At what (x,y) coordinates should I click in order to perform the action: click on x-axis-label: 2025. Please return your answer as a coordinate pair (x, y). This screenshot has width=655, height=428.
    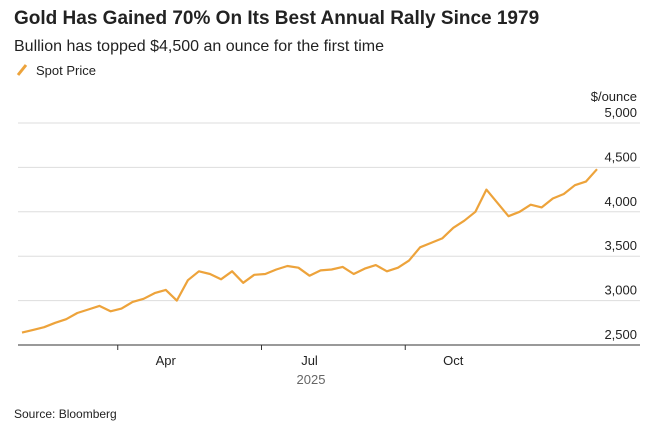
    Looking at the image, I should click on (311, 379).